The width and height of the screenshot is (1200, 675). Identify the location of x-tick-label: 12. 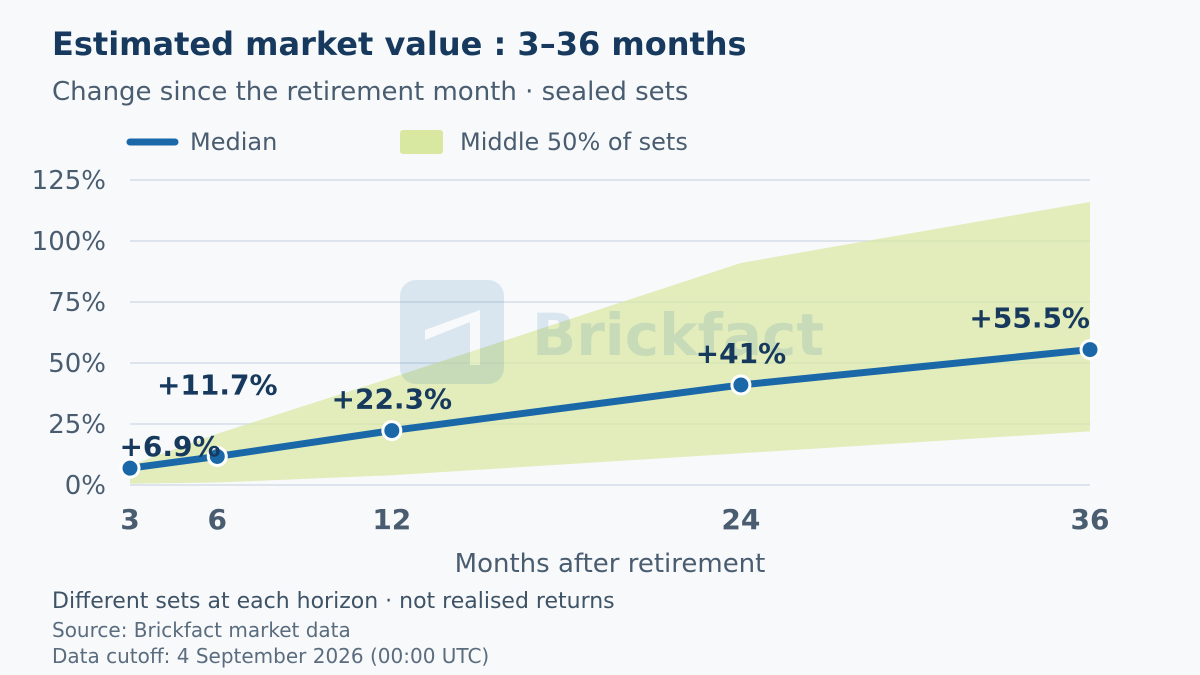
(391, 519).